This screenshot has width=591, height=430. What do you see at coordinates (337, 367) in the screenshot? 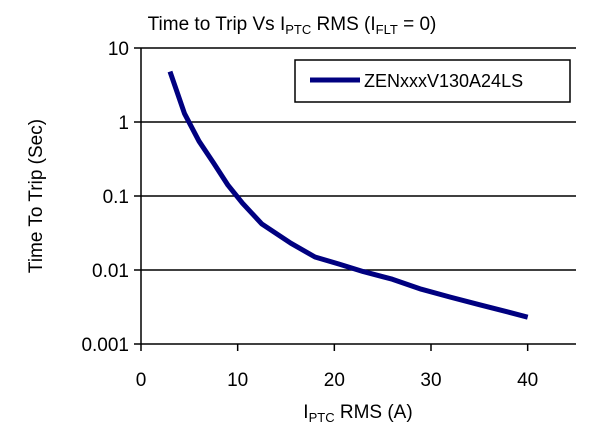
I see `x-ticks: 0 10 20 30 40` at bounding box center [337, 367].